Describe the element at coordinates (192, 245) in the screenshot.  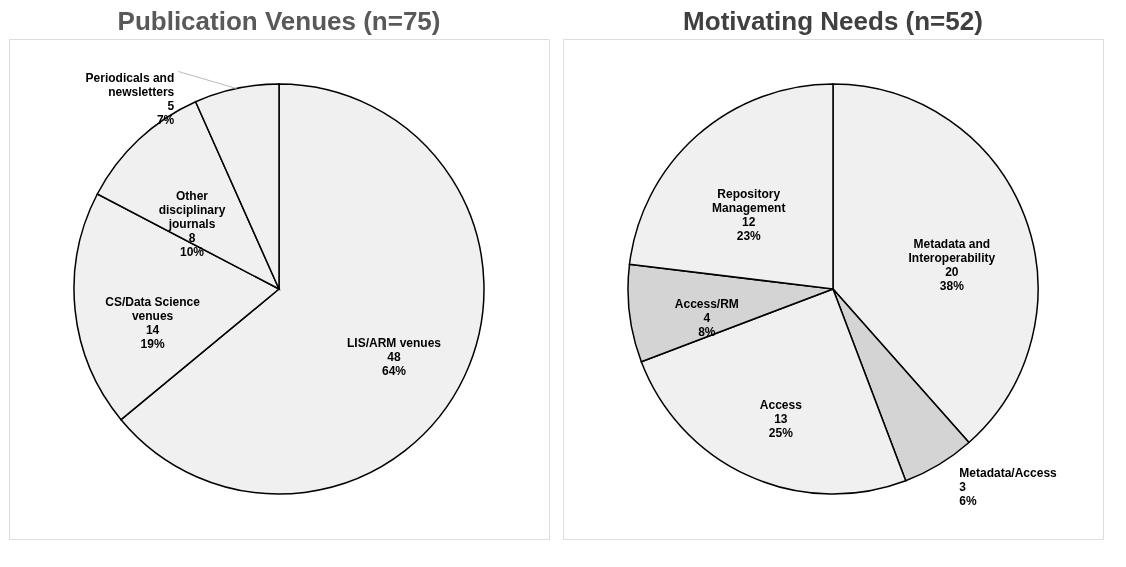
I see `data-label: 8 10%` at that location.